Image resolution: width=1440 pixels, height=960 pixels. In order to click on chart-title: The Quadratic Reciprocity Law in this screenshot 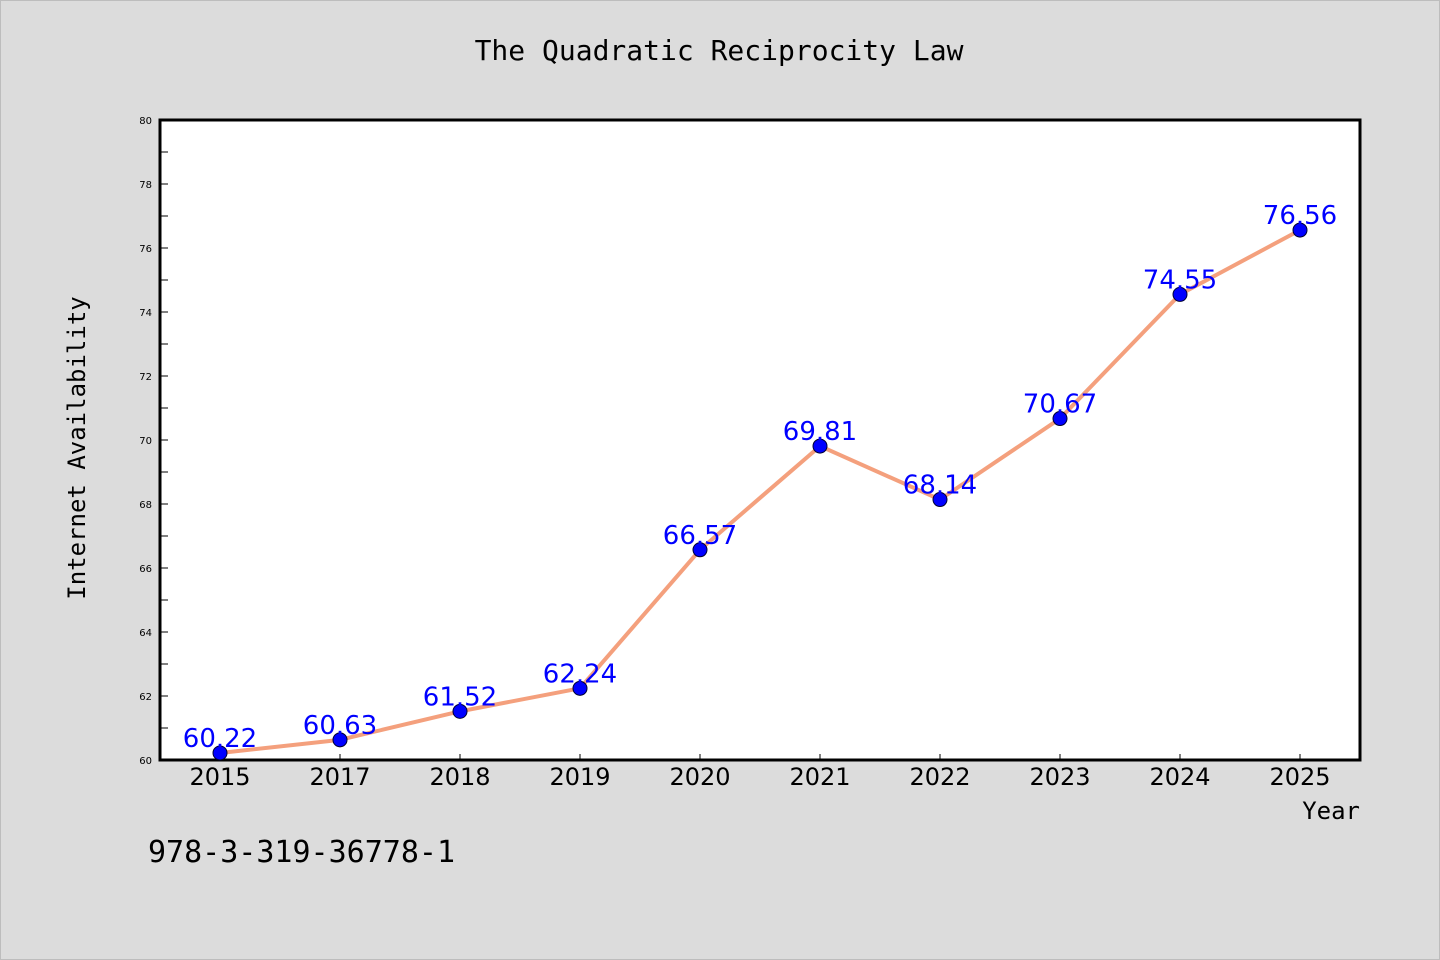, I will do `click(719, 50)`.